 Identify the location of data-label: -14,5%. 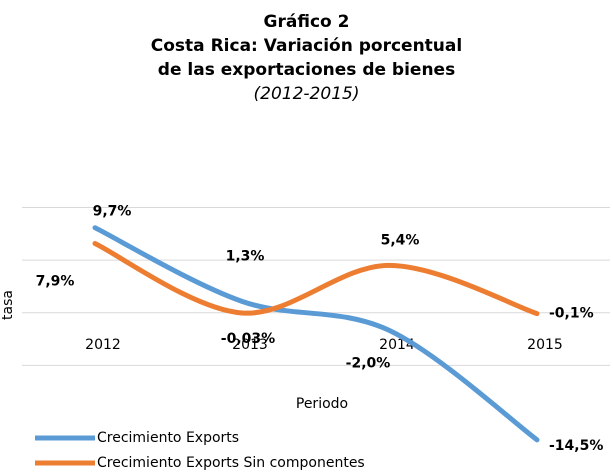
(576, 446).